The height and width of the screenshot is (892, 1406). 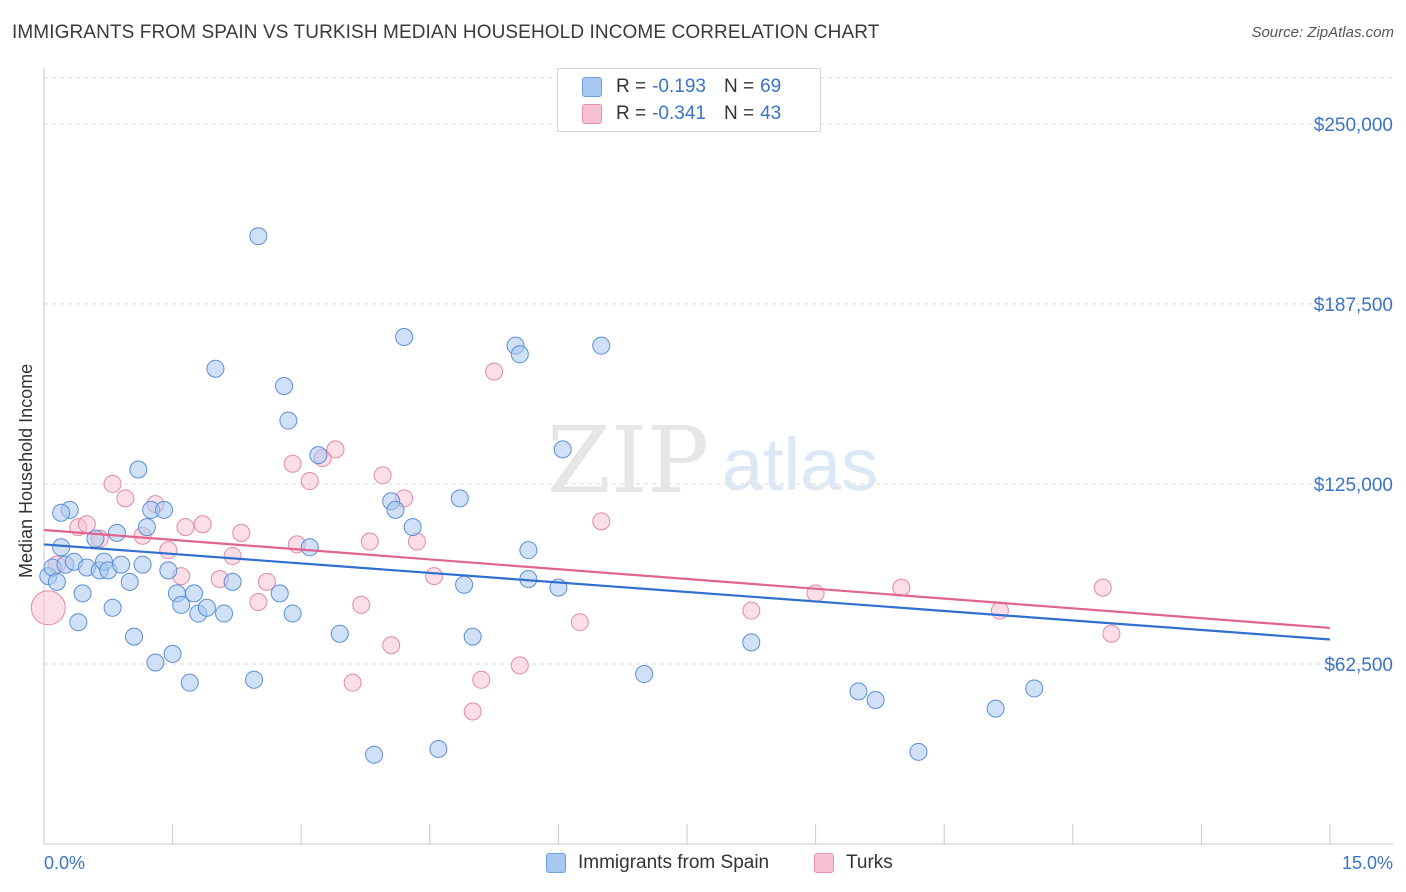 I want to click on watermark: ZIP atlas, so click(x=712, y=460).